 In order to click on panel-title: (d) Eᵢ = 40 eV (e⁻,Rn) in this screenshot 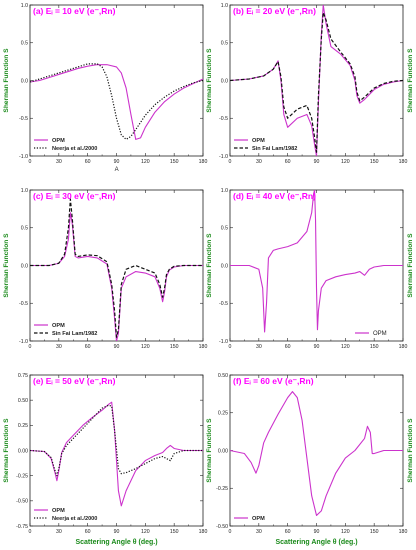, I will do `click(274, 196)`.